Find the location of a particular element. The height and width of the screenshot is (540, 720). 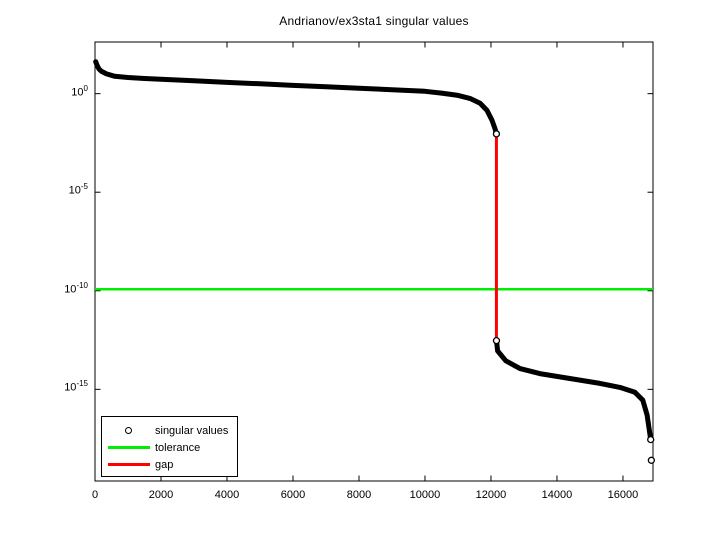

legend: singular values tolerance gap is located at coordinates (169, 446).